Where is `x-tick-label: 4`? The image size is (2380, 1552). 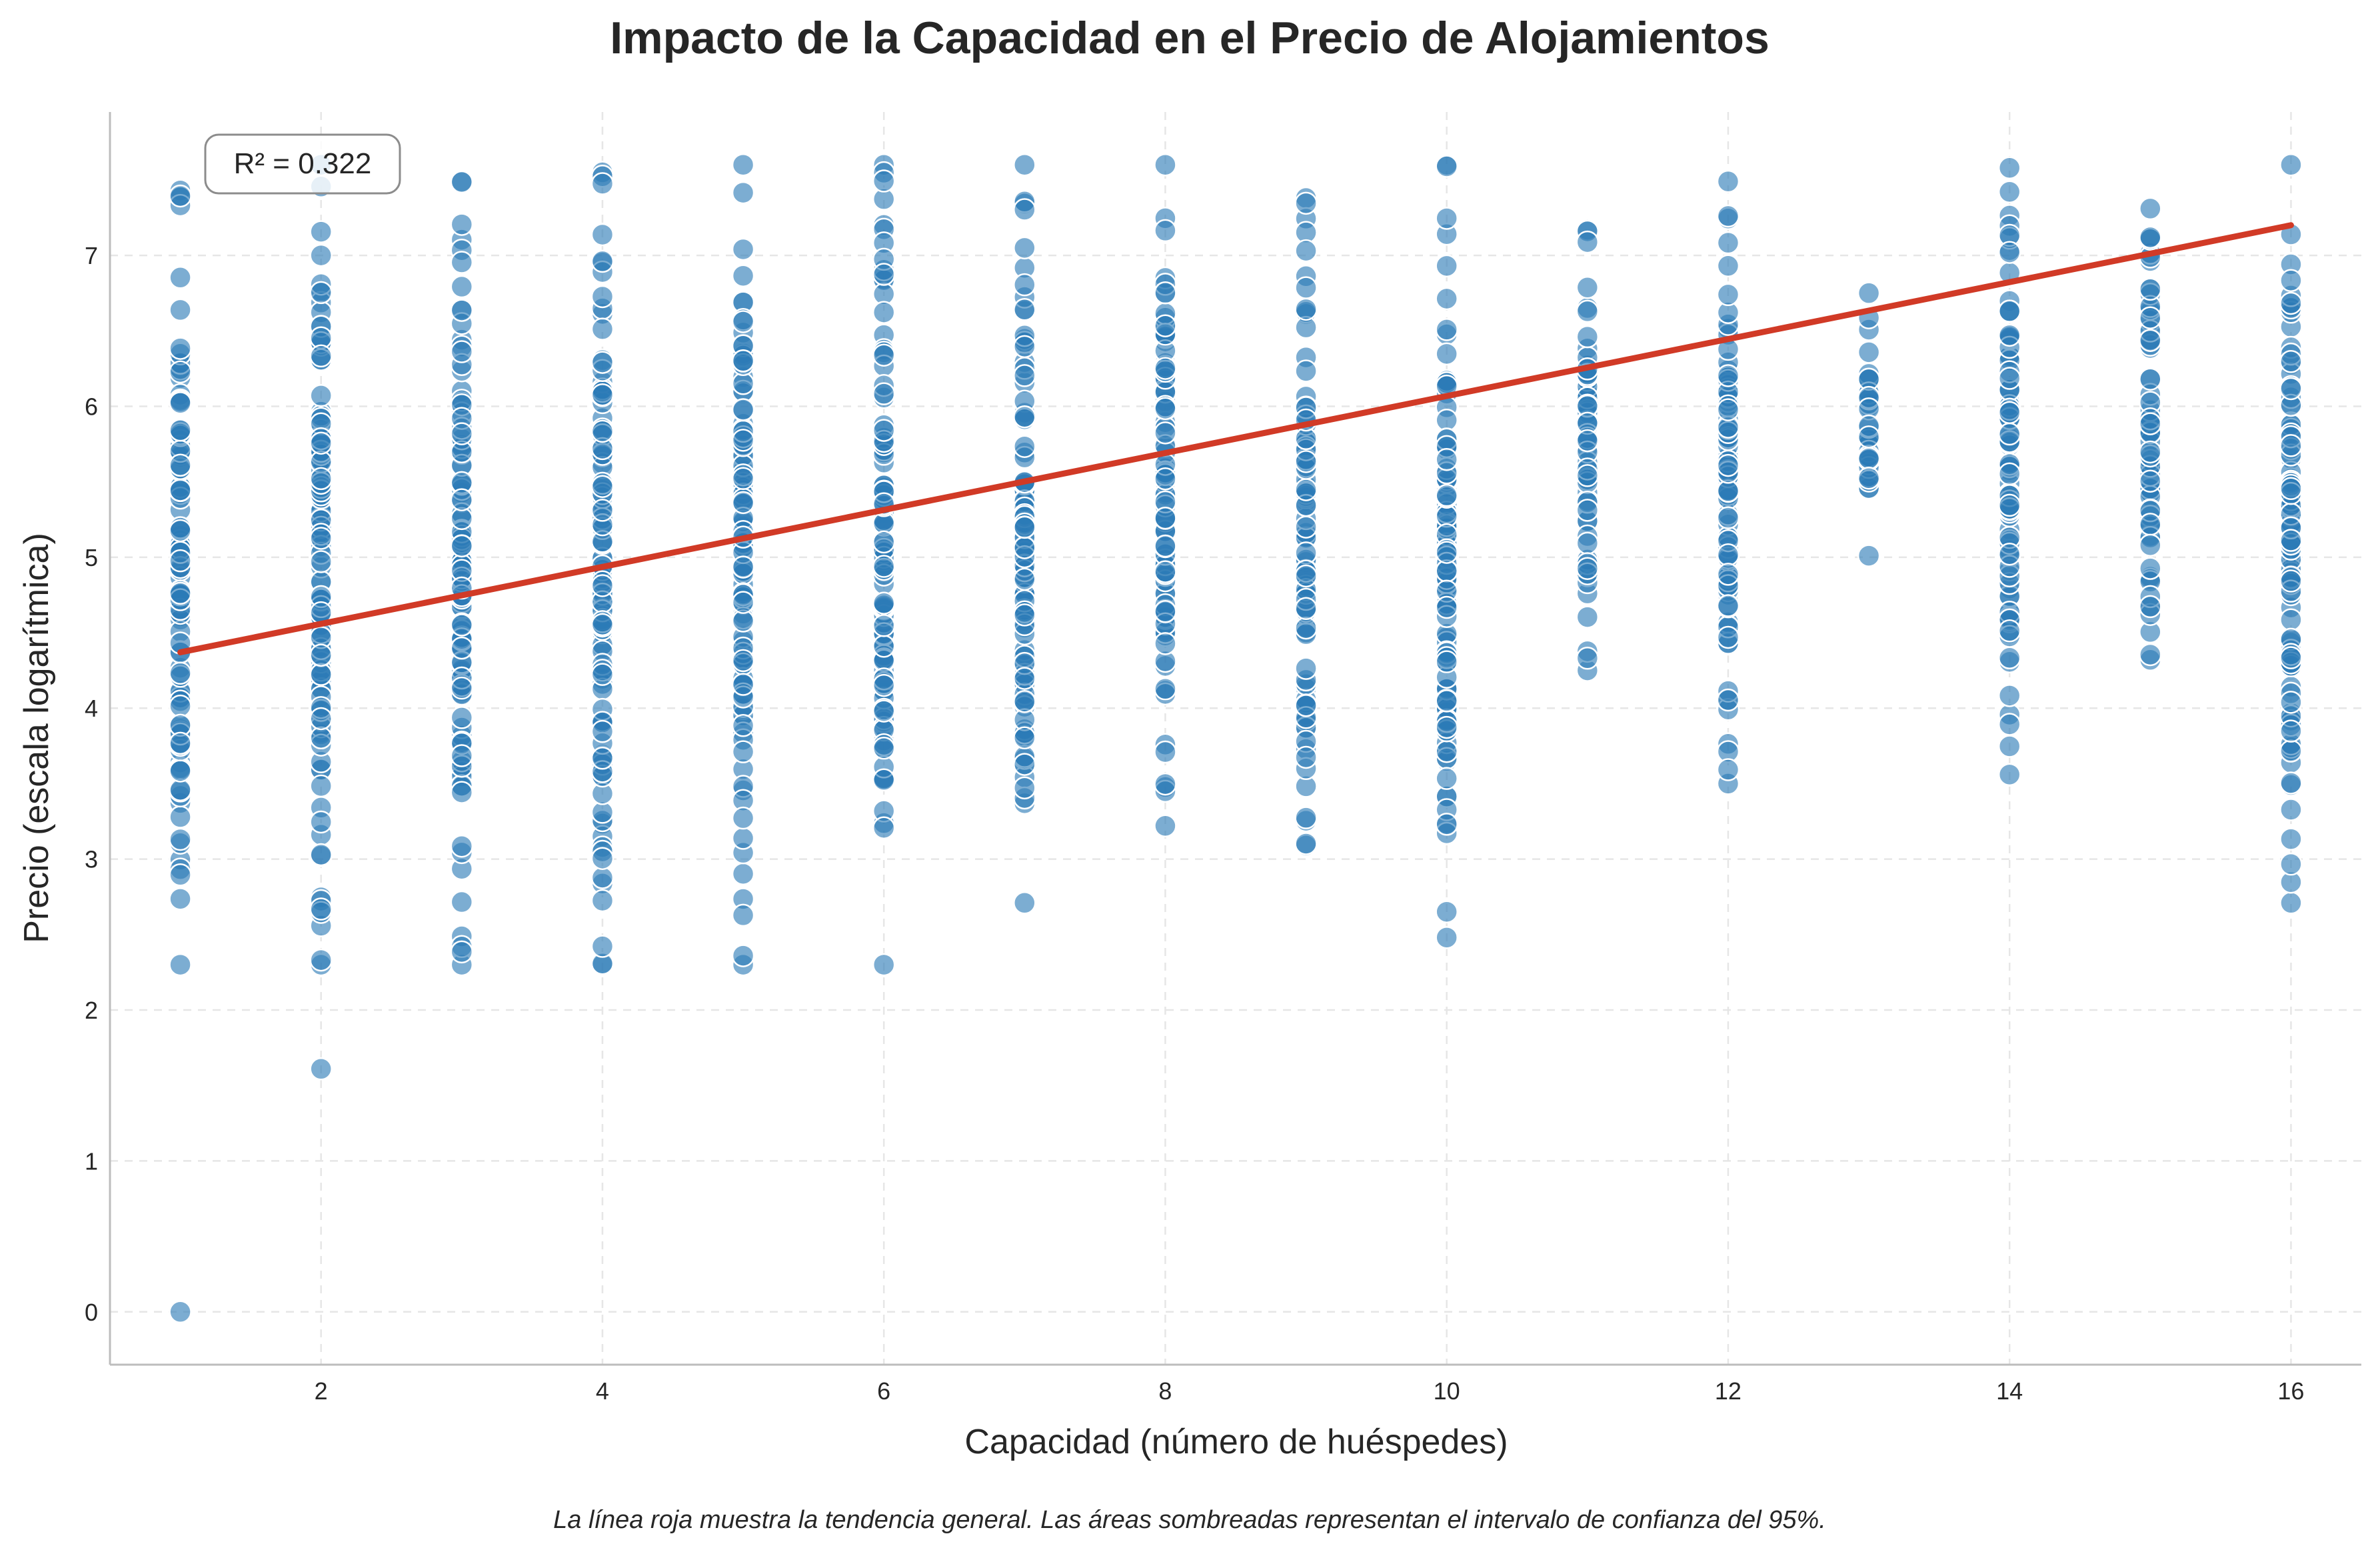 x-tick-label: 4 is located at coordinates (602, 1391).